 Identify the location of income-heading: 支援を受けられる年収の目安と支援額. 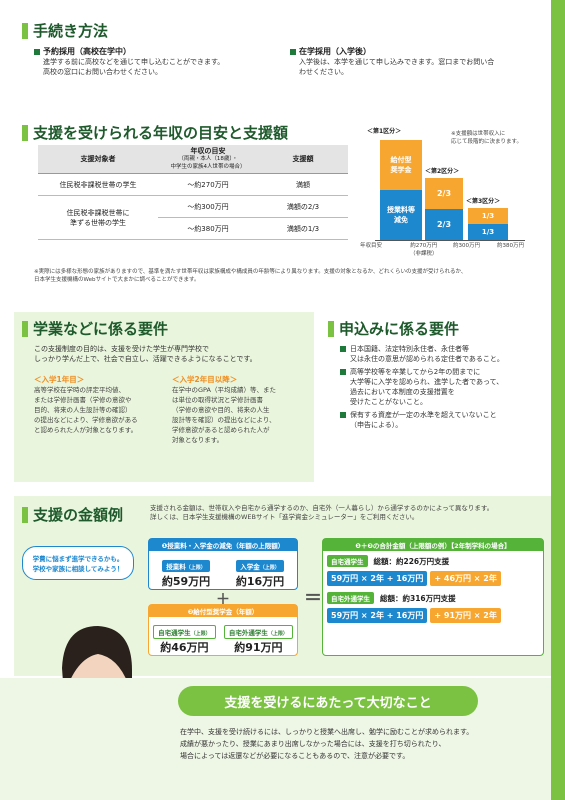
(155, 132).